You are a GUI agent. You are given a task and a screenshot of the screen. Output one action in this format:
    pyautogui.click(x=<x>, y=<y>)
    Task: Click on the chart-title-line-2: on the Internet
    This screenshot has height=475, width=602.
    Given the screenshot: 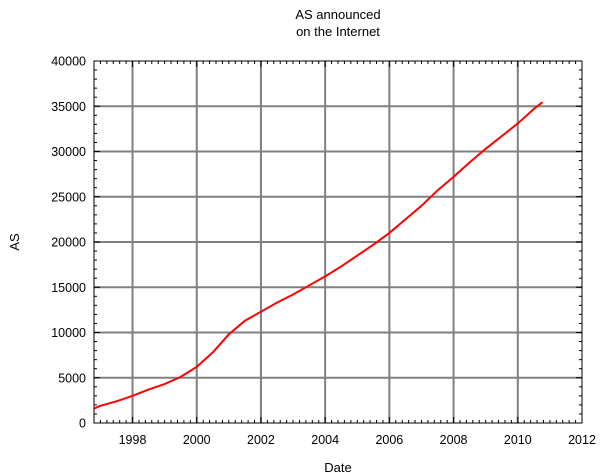 What is the action you would take?
    pyautogui.click(x=338, y=31)
    